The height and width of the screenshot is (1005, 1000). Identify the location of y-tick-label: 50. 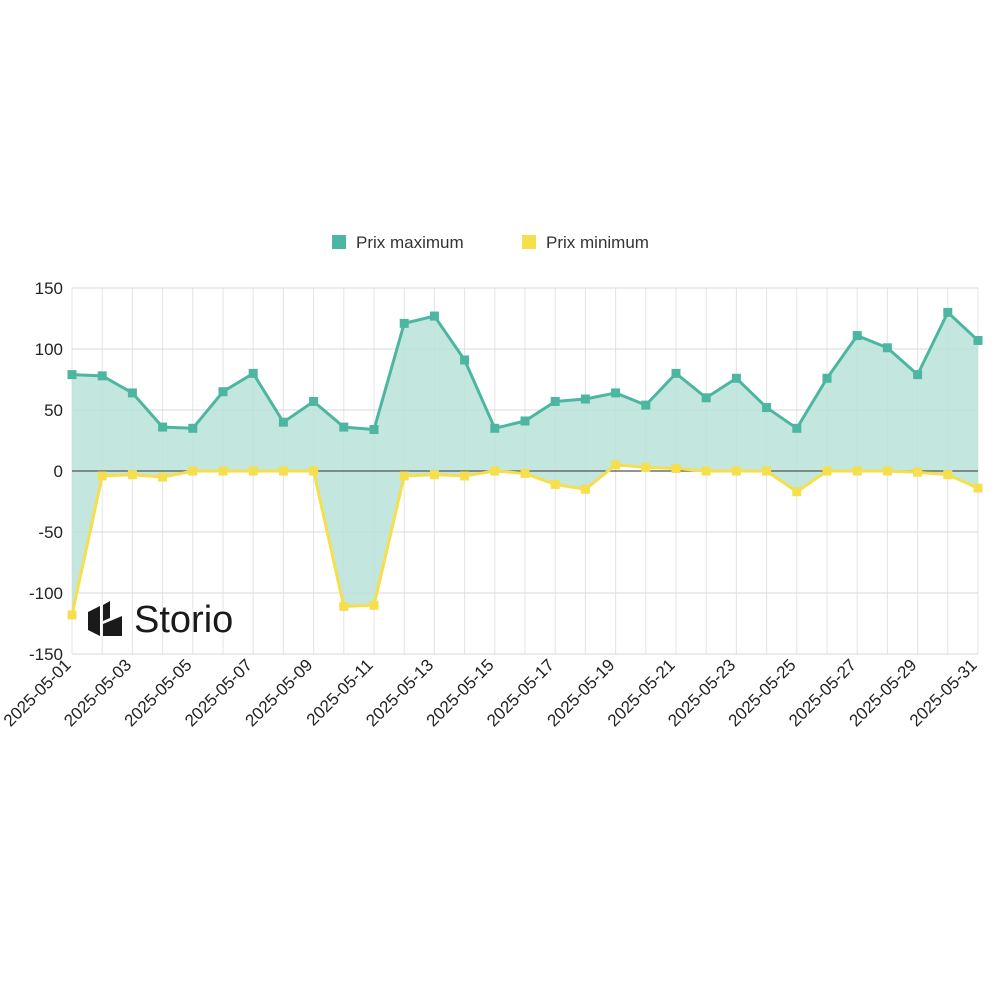
(53, 410).